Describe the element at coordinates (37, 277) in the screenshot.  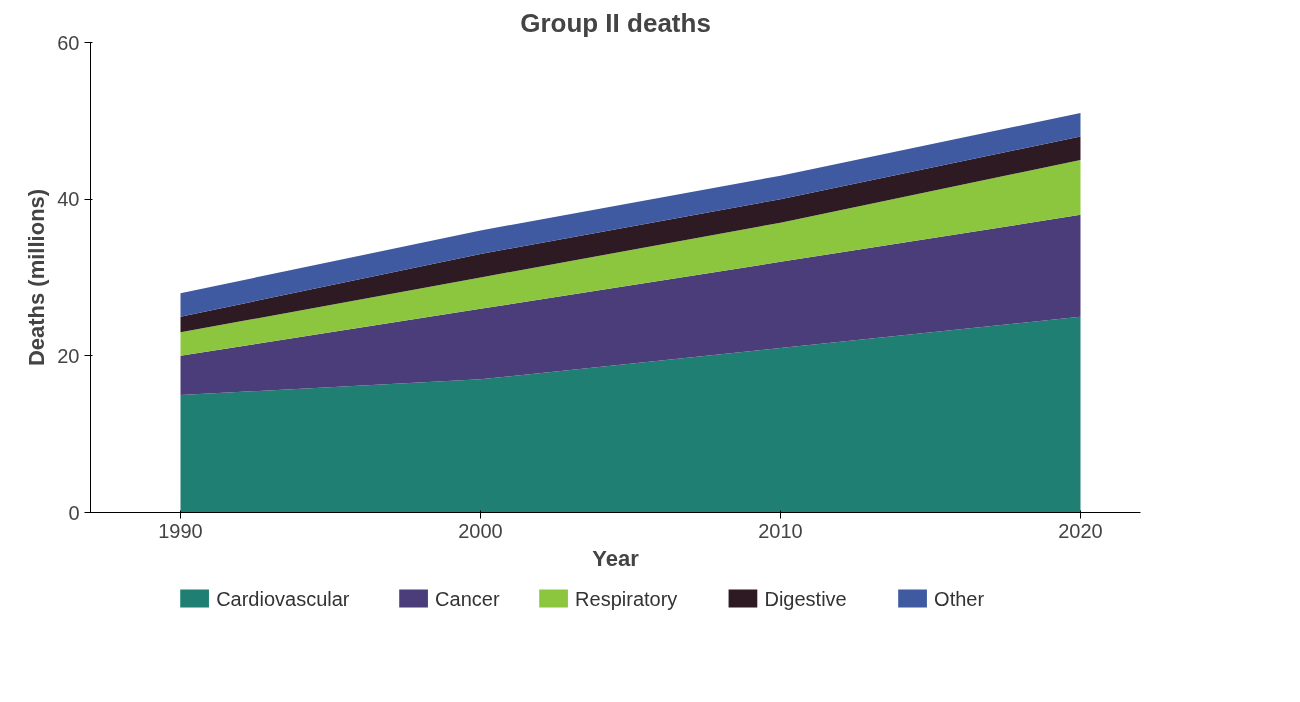
I see `y-axis-title: Deaths (millions)` at that location.